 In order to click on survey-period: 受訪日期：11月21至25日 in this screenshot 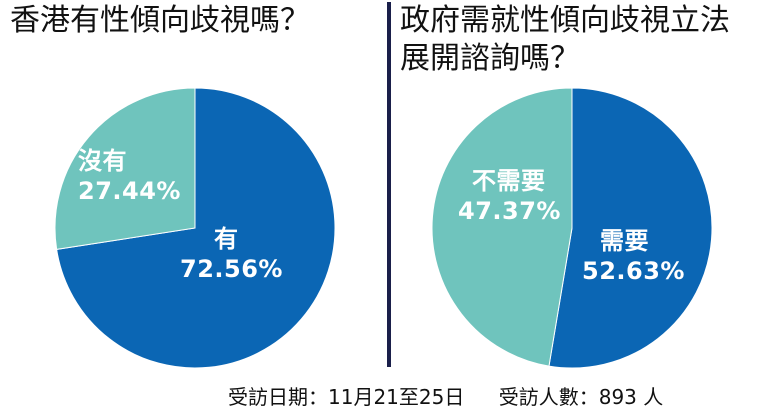, I will do `click(346, 397)`.